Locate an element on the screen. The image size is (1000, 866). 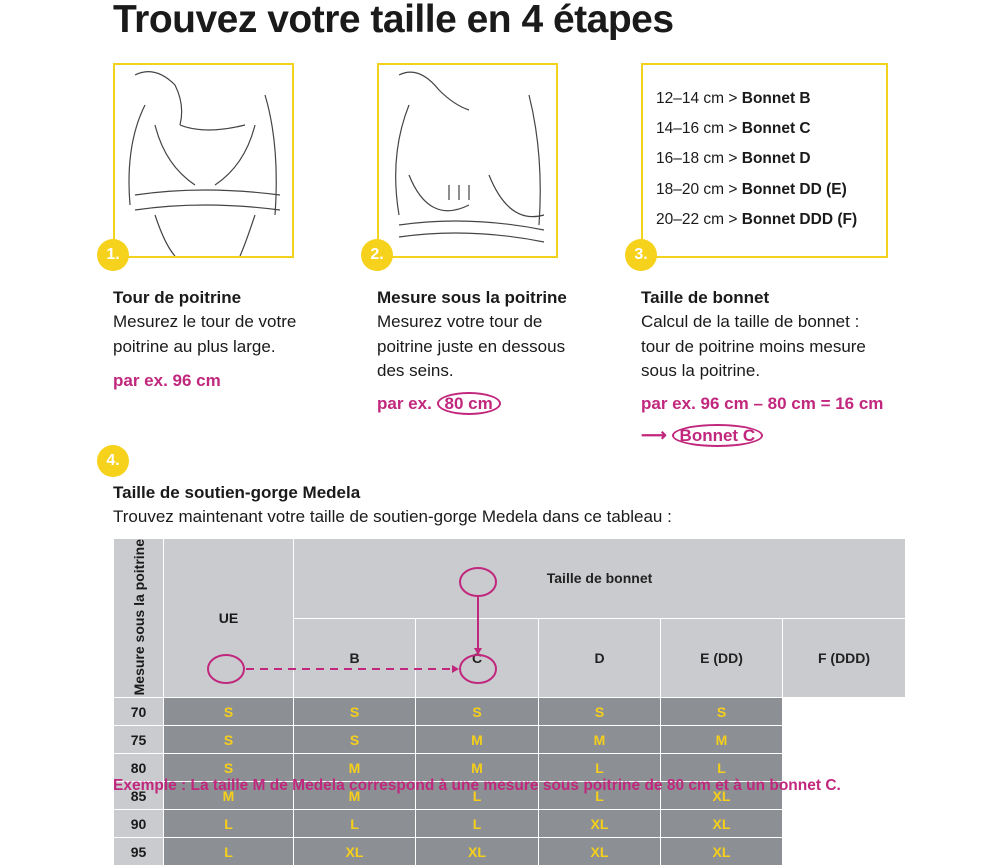
step4-heading: Taille de soutien-gorge Medela is located at coordinates (237, 492).